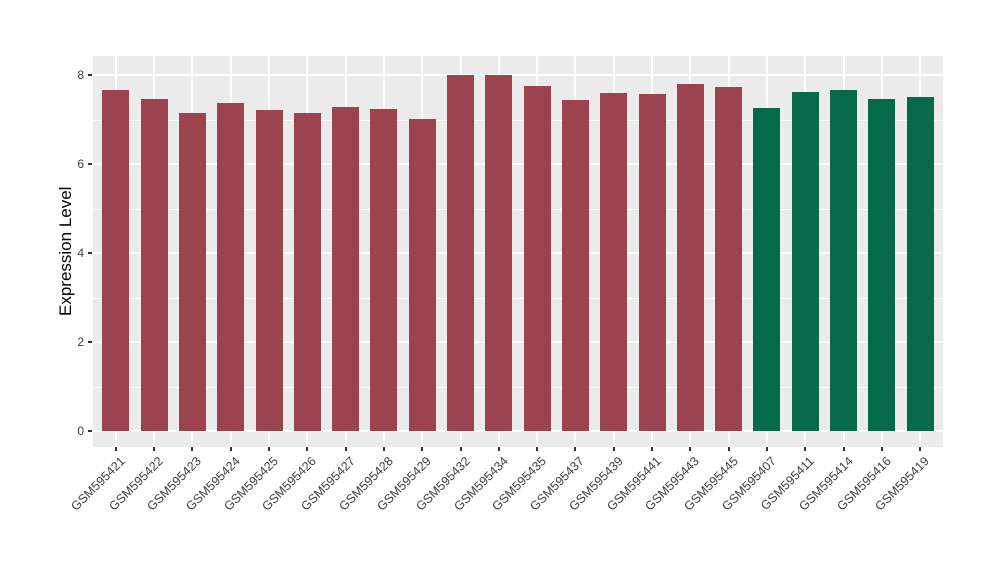  I want to click on bar-GSM595432, so click(460, 253).